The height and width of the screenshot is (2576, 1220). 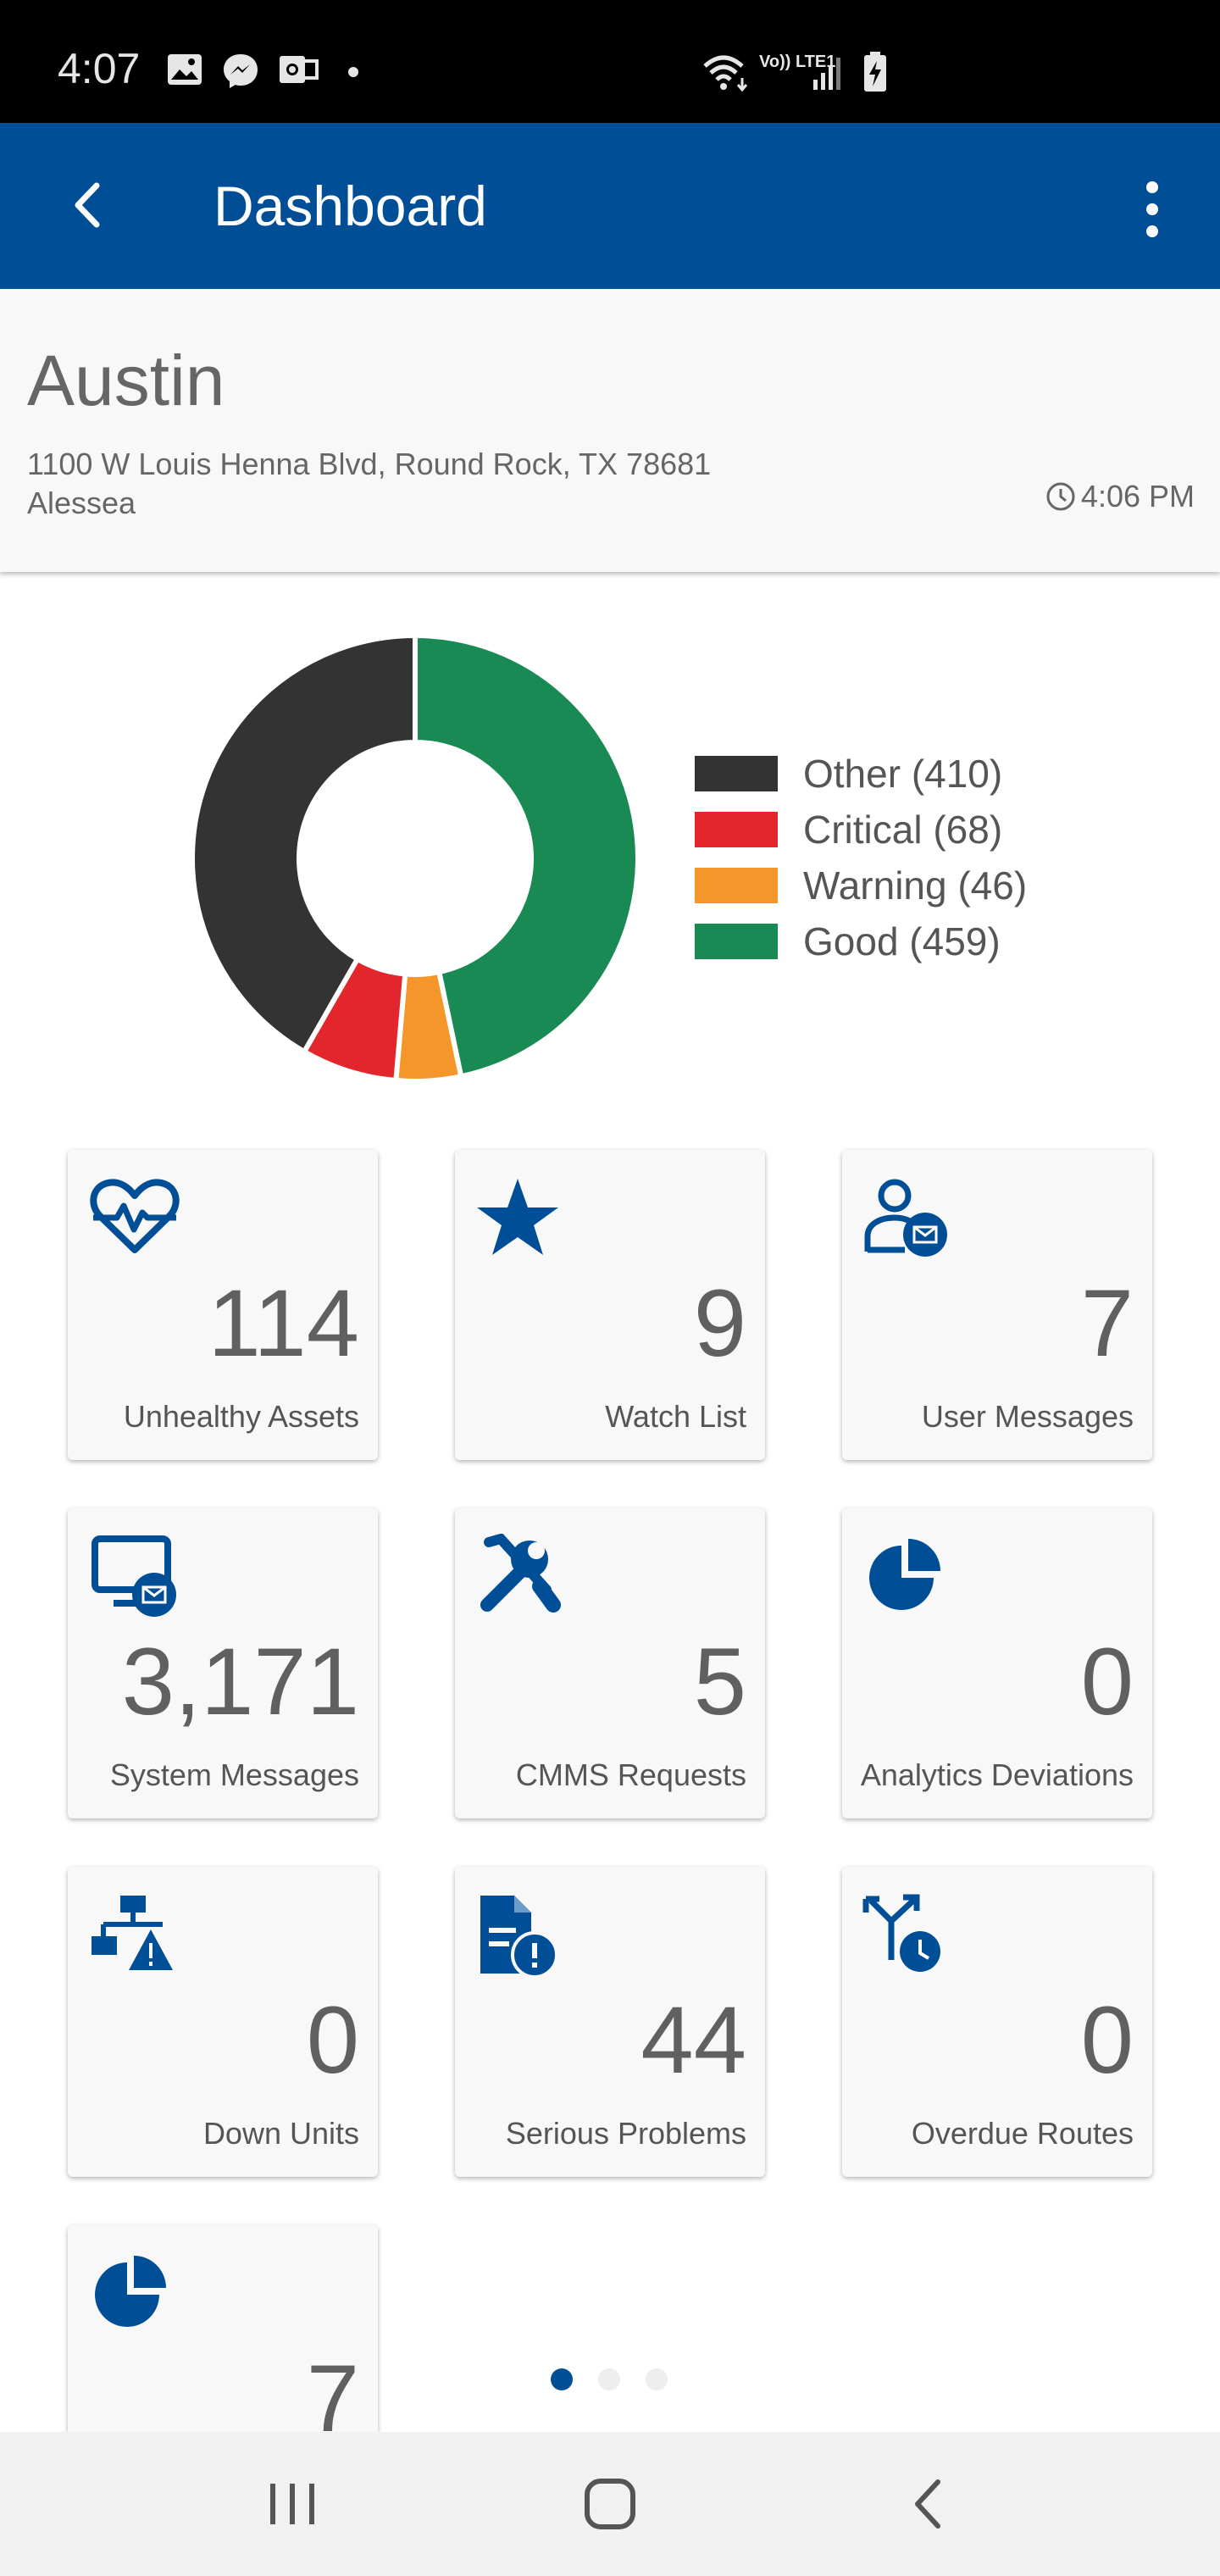 I want to click on tile-analytics-deviations: 0 Analytics Deviations, so click(x=997, y=1663).